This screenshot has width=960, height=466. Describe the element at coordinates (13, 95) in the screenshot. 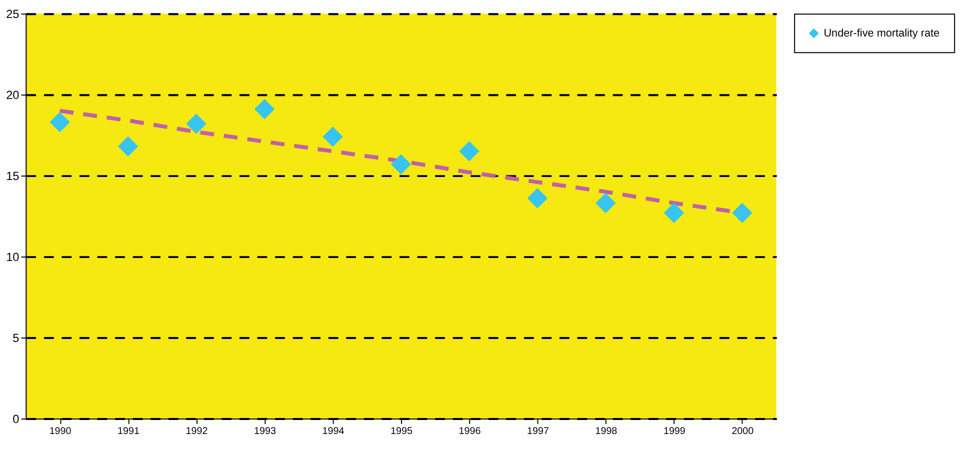

I see `y-tick-label: 20` at that location.